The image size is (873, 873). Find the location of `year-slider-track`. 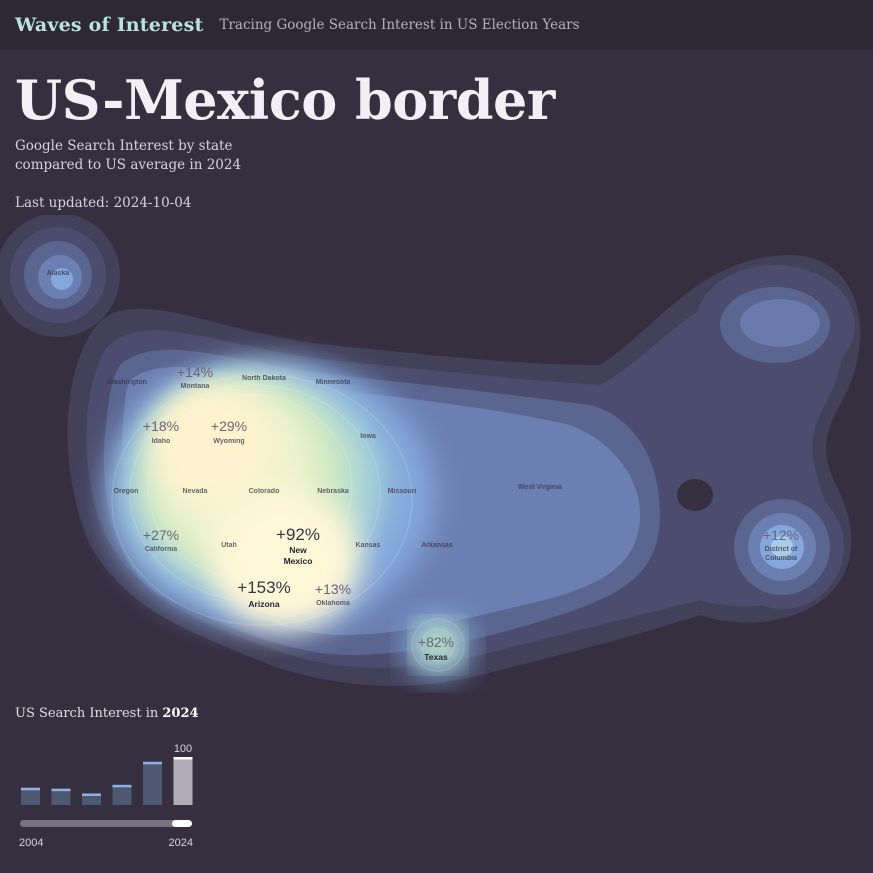

year-slider-track is located at coordinates (106, 823).